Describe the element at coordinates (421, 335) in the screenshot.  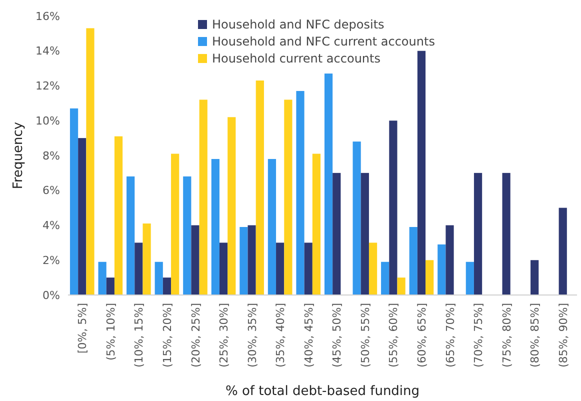
I see `x-tick-label: (60%, 65%]` at that location.